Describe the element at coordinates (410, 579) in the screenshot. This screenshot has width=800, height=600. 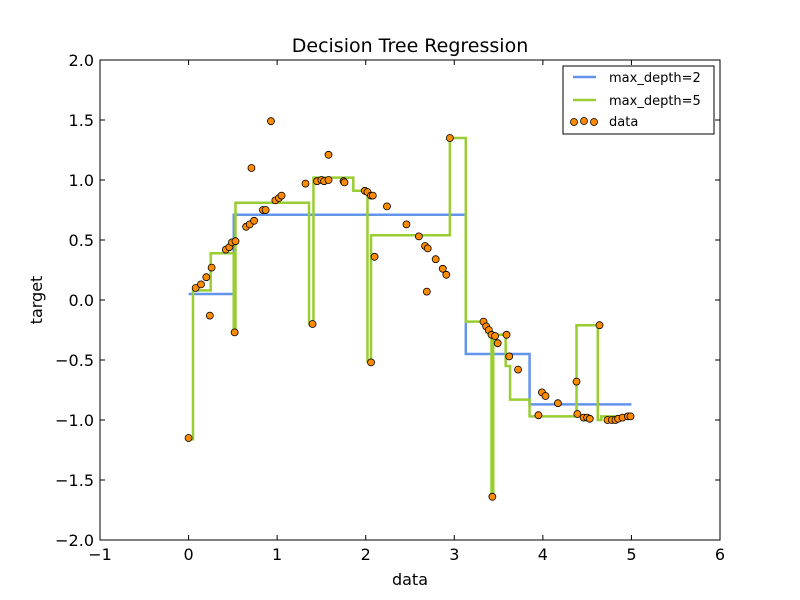
I see `x-axis-label: data` at that location.